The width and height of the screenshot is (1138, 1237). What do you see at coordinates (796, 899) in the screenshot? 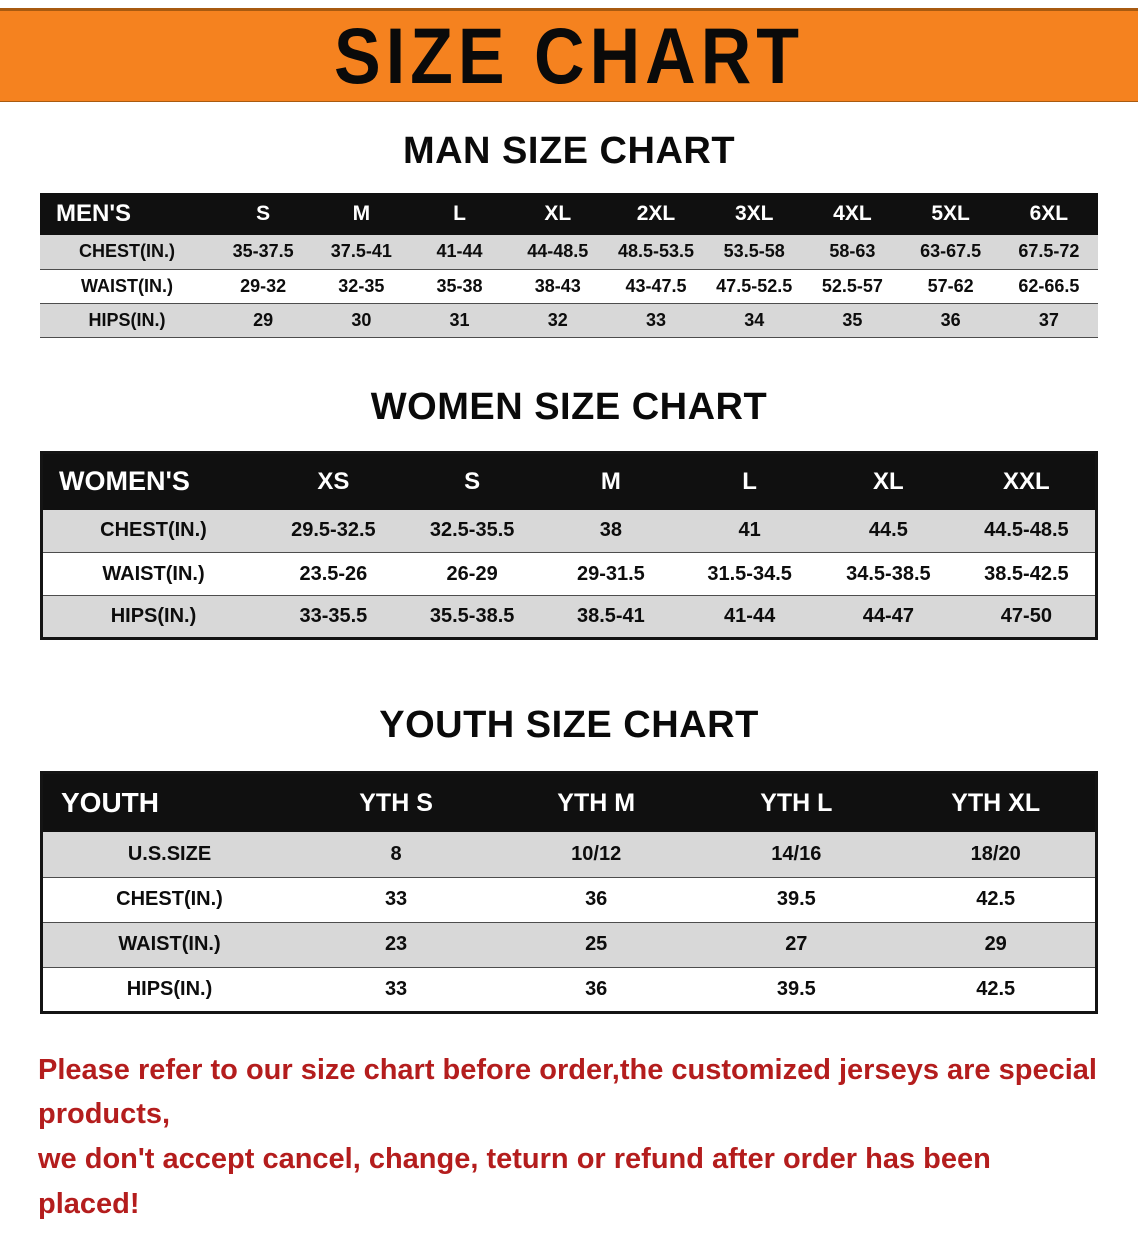
I see `size-value-cell: 39.5` at bounding box center [796, 899].